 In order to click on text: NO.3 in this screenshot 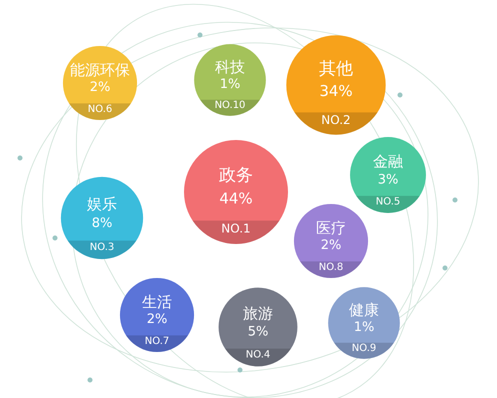, I will do `click(102, 248)`.